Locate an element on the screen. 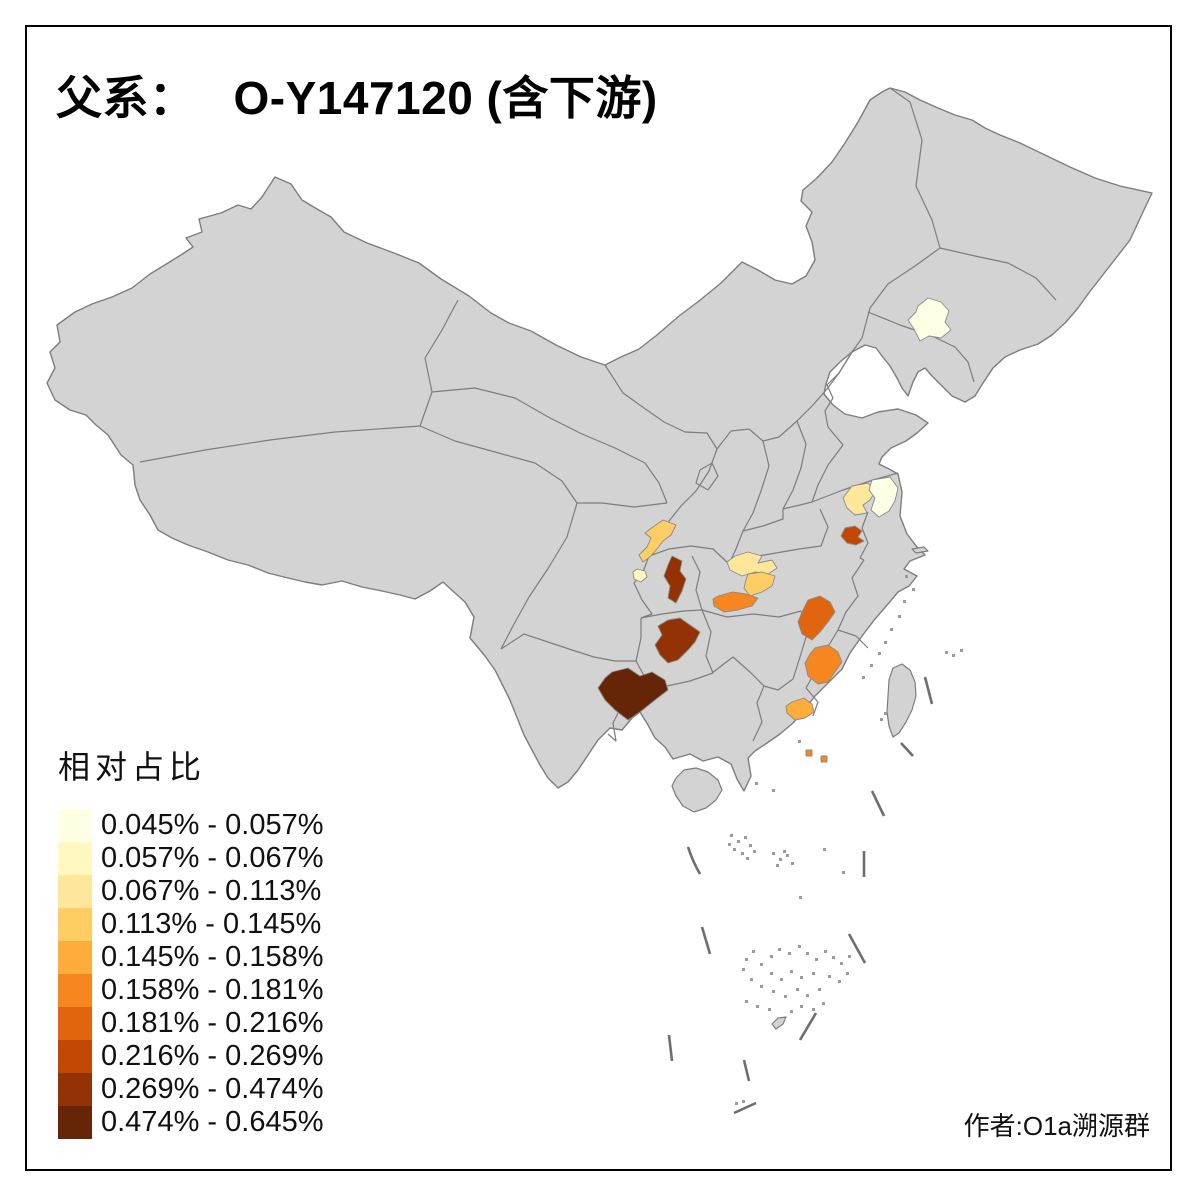 This screenshot has width=1200, height=1200. legend-item: 0.474% - 0.645% is located at coordinates (190, 1122).